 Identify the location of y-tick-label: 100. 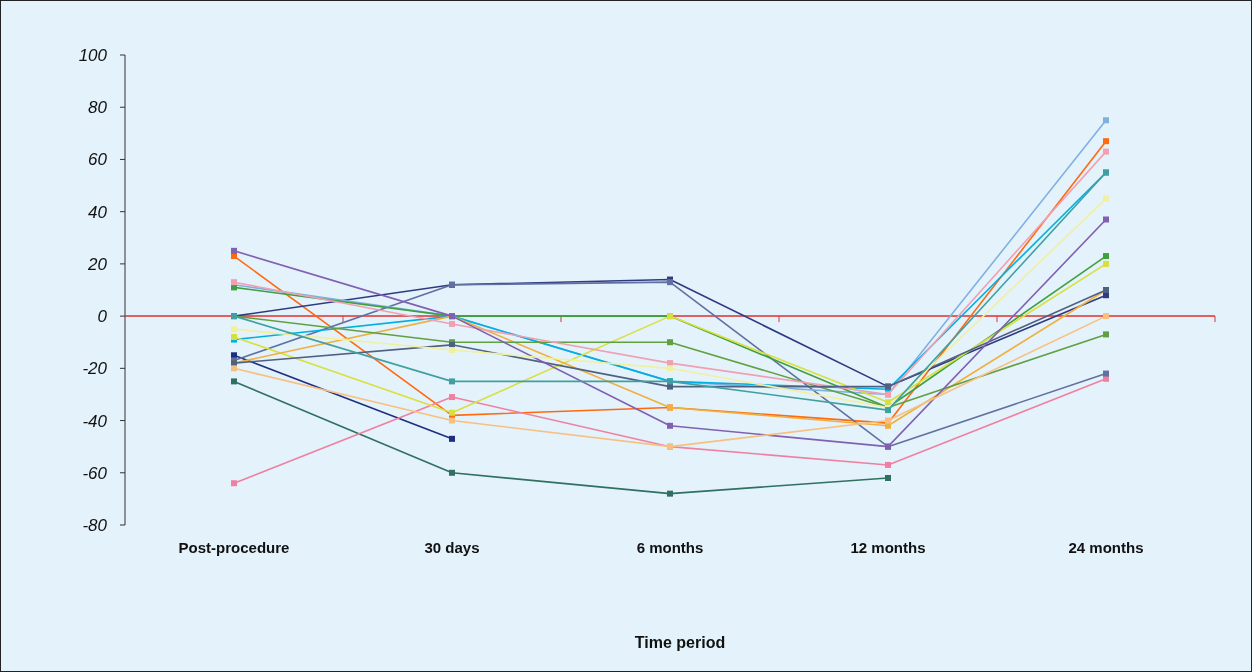
(93, 55).